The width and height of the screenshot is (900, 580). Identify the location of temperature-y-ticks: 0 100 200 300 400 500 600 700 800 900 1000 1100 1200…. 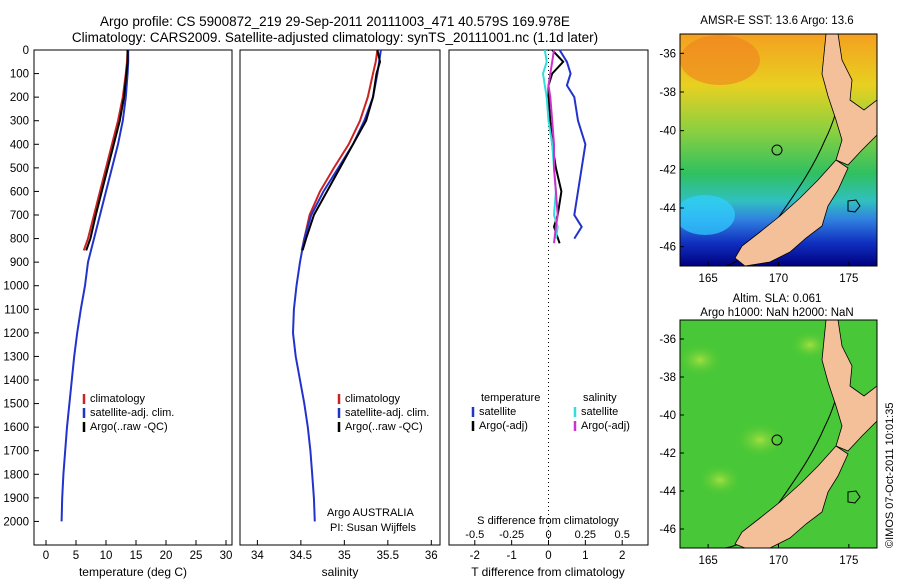
(21, 286).